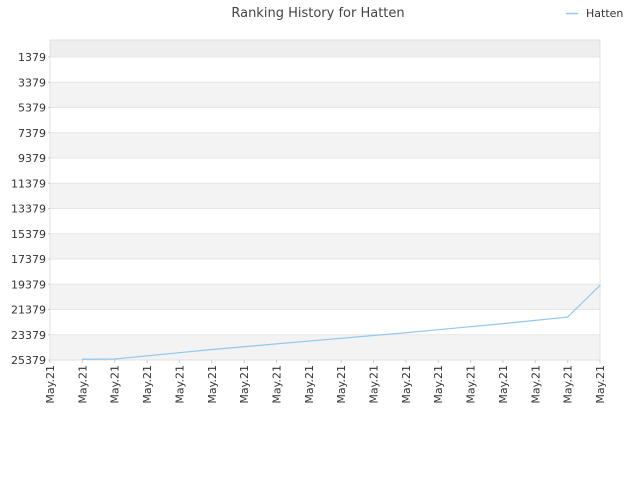 This screenshot has width=640, height=480. Describe the element at coordinates (28, 234) in the screenshot. I see `y-tick-label: 15379` at that location.